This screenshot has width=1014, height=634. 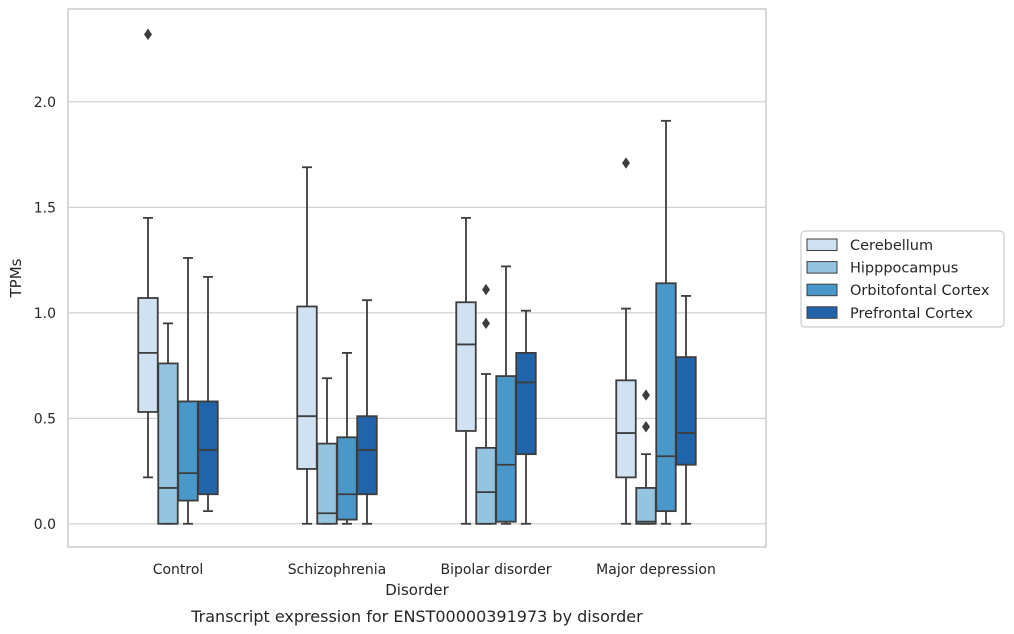 I want to click on x-tick-label: Major depression, so click(x=656, y=570).